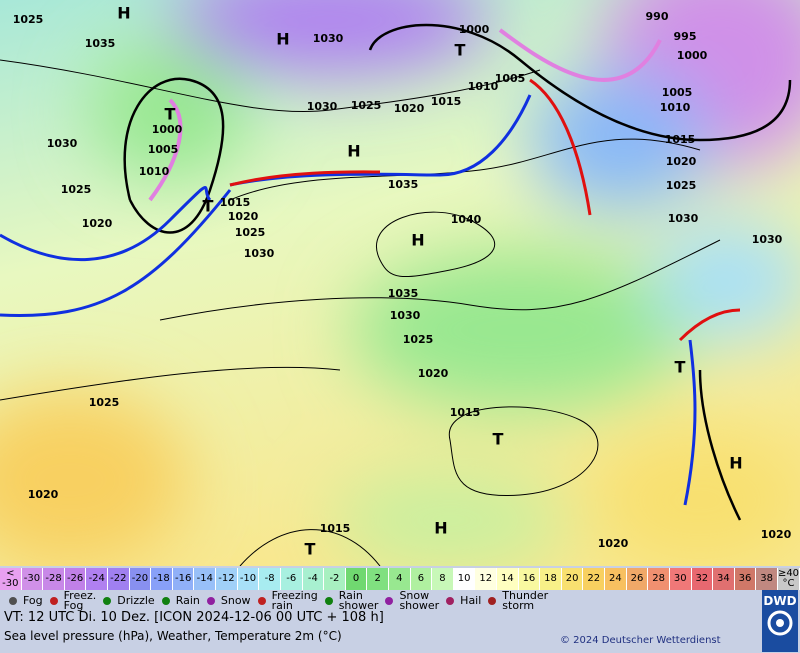 Image resolution: width=800 pixels, height=653 pixels. I want to click on scale-label: 4, so click(399, 578).